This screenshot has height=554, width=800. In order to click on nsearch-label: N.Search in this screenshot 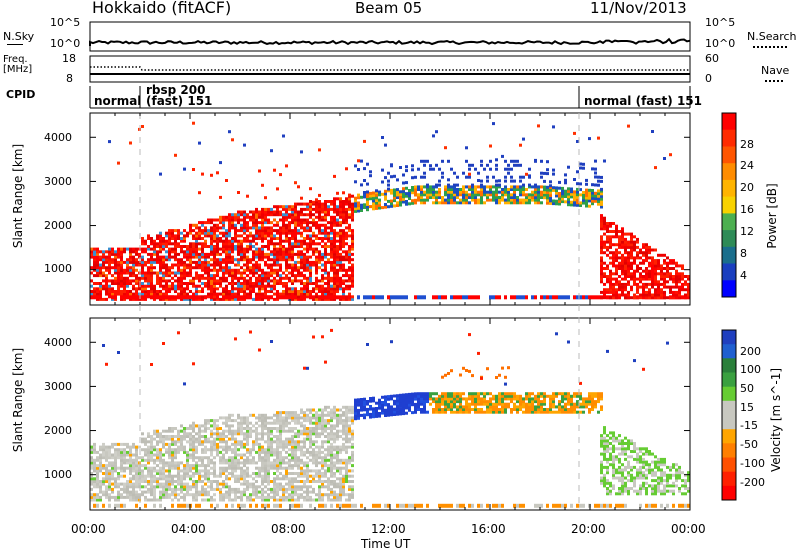, I will do `click(772, 36)`.